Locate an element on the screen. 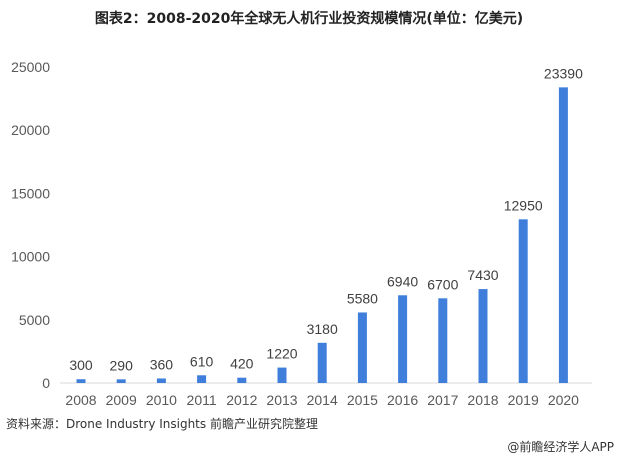 Image resolution: width=618 pixels, height=459 pixels. credit-note: @前瞻经济学人APP is located at coordinates (560, 447).